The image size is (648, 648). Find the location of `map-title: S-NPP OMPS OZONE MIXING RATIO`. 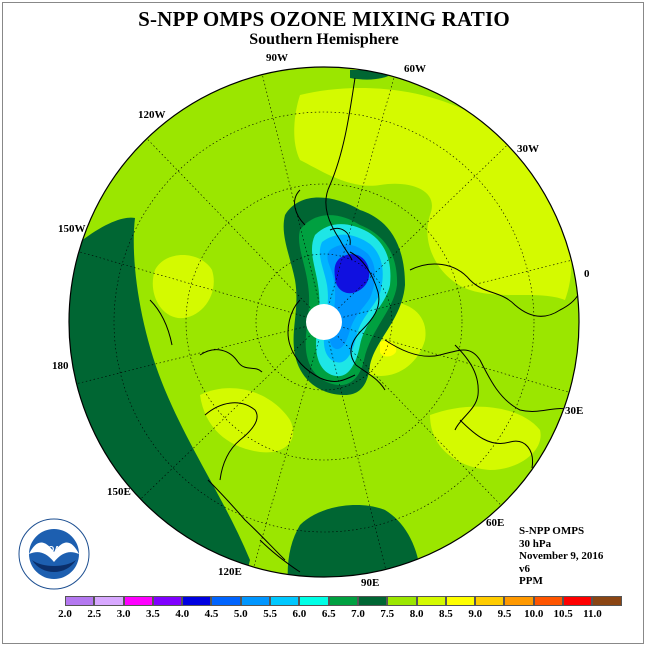

map-title: S-NPP OMPS OZONE MIXING RATIO is located at coordinates (324, 19).